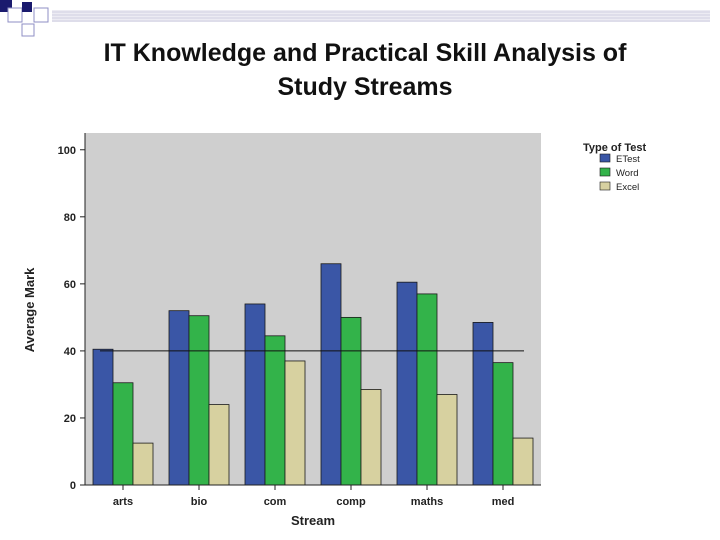  Describe the element at coordinates (614, 167) in the screenshot. I see `legend: Type of Test ETest Word Excel` at that location.